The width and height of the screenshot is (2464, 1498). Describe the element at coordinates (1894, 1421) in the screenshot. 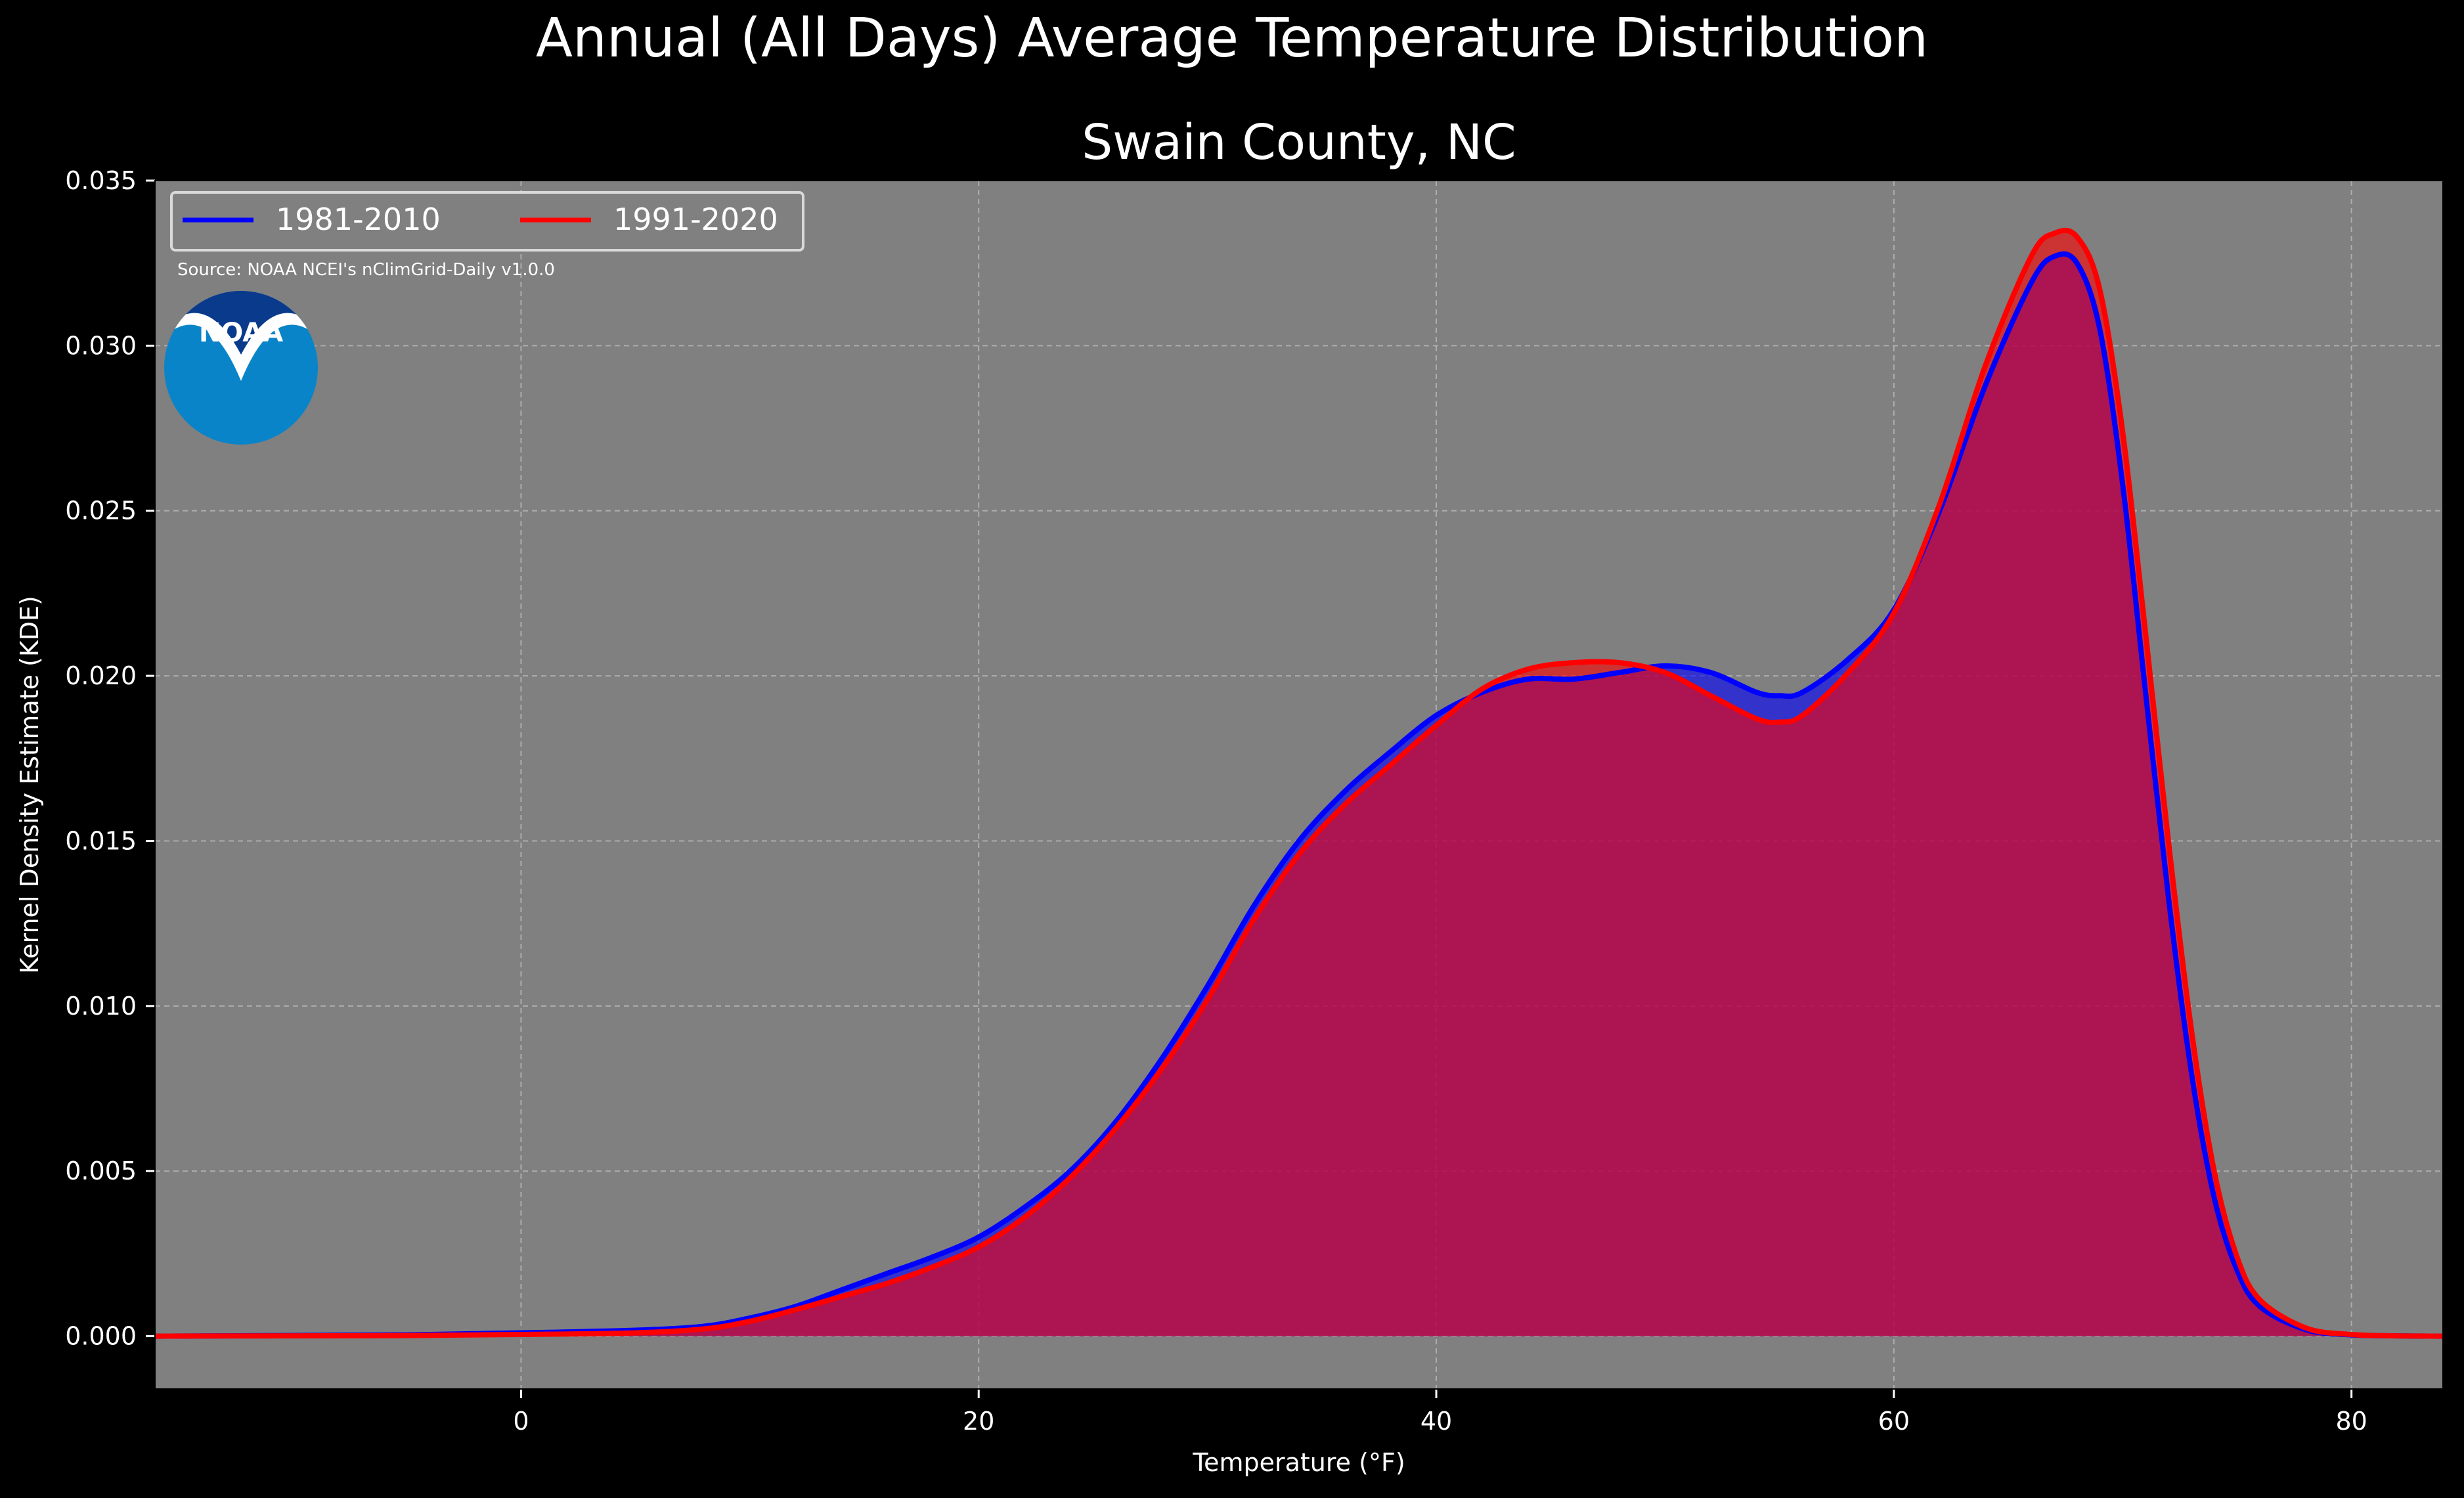

I see `x-tick-label: 60` at that location.